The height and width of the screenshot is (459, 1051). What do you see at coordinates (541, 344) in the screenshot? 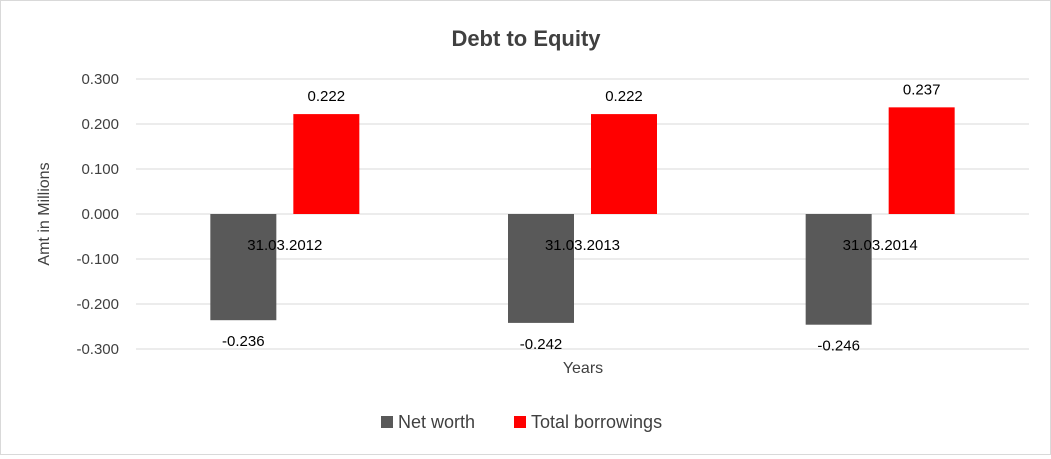
I see `data-label: -0.242` at bounding box center [541, 344].